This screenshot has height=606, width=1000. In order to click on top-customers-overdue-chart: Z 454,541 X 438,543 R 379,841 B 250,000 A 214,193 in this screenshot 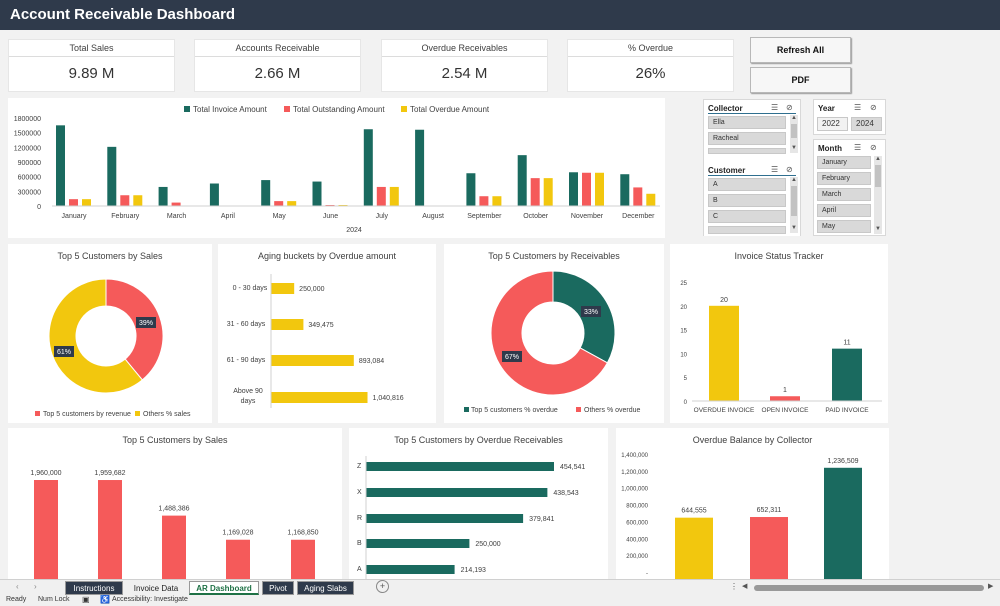, I will do `click(471, 518)`.